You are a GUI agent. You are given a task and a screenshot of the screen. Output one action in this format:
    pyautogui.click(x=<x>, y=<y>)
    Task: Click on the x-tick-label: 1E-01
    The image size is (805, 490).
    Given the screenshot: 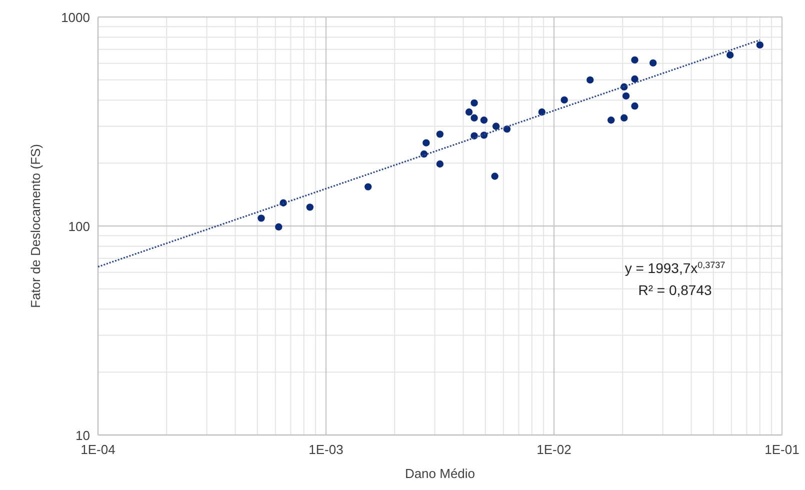 What is the action you would take?
    pyautogui.click(x=782, y=449)
    